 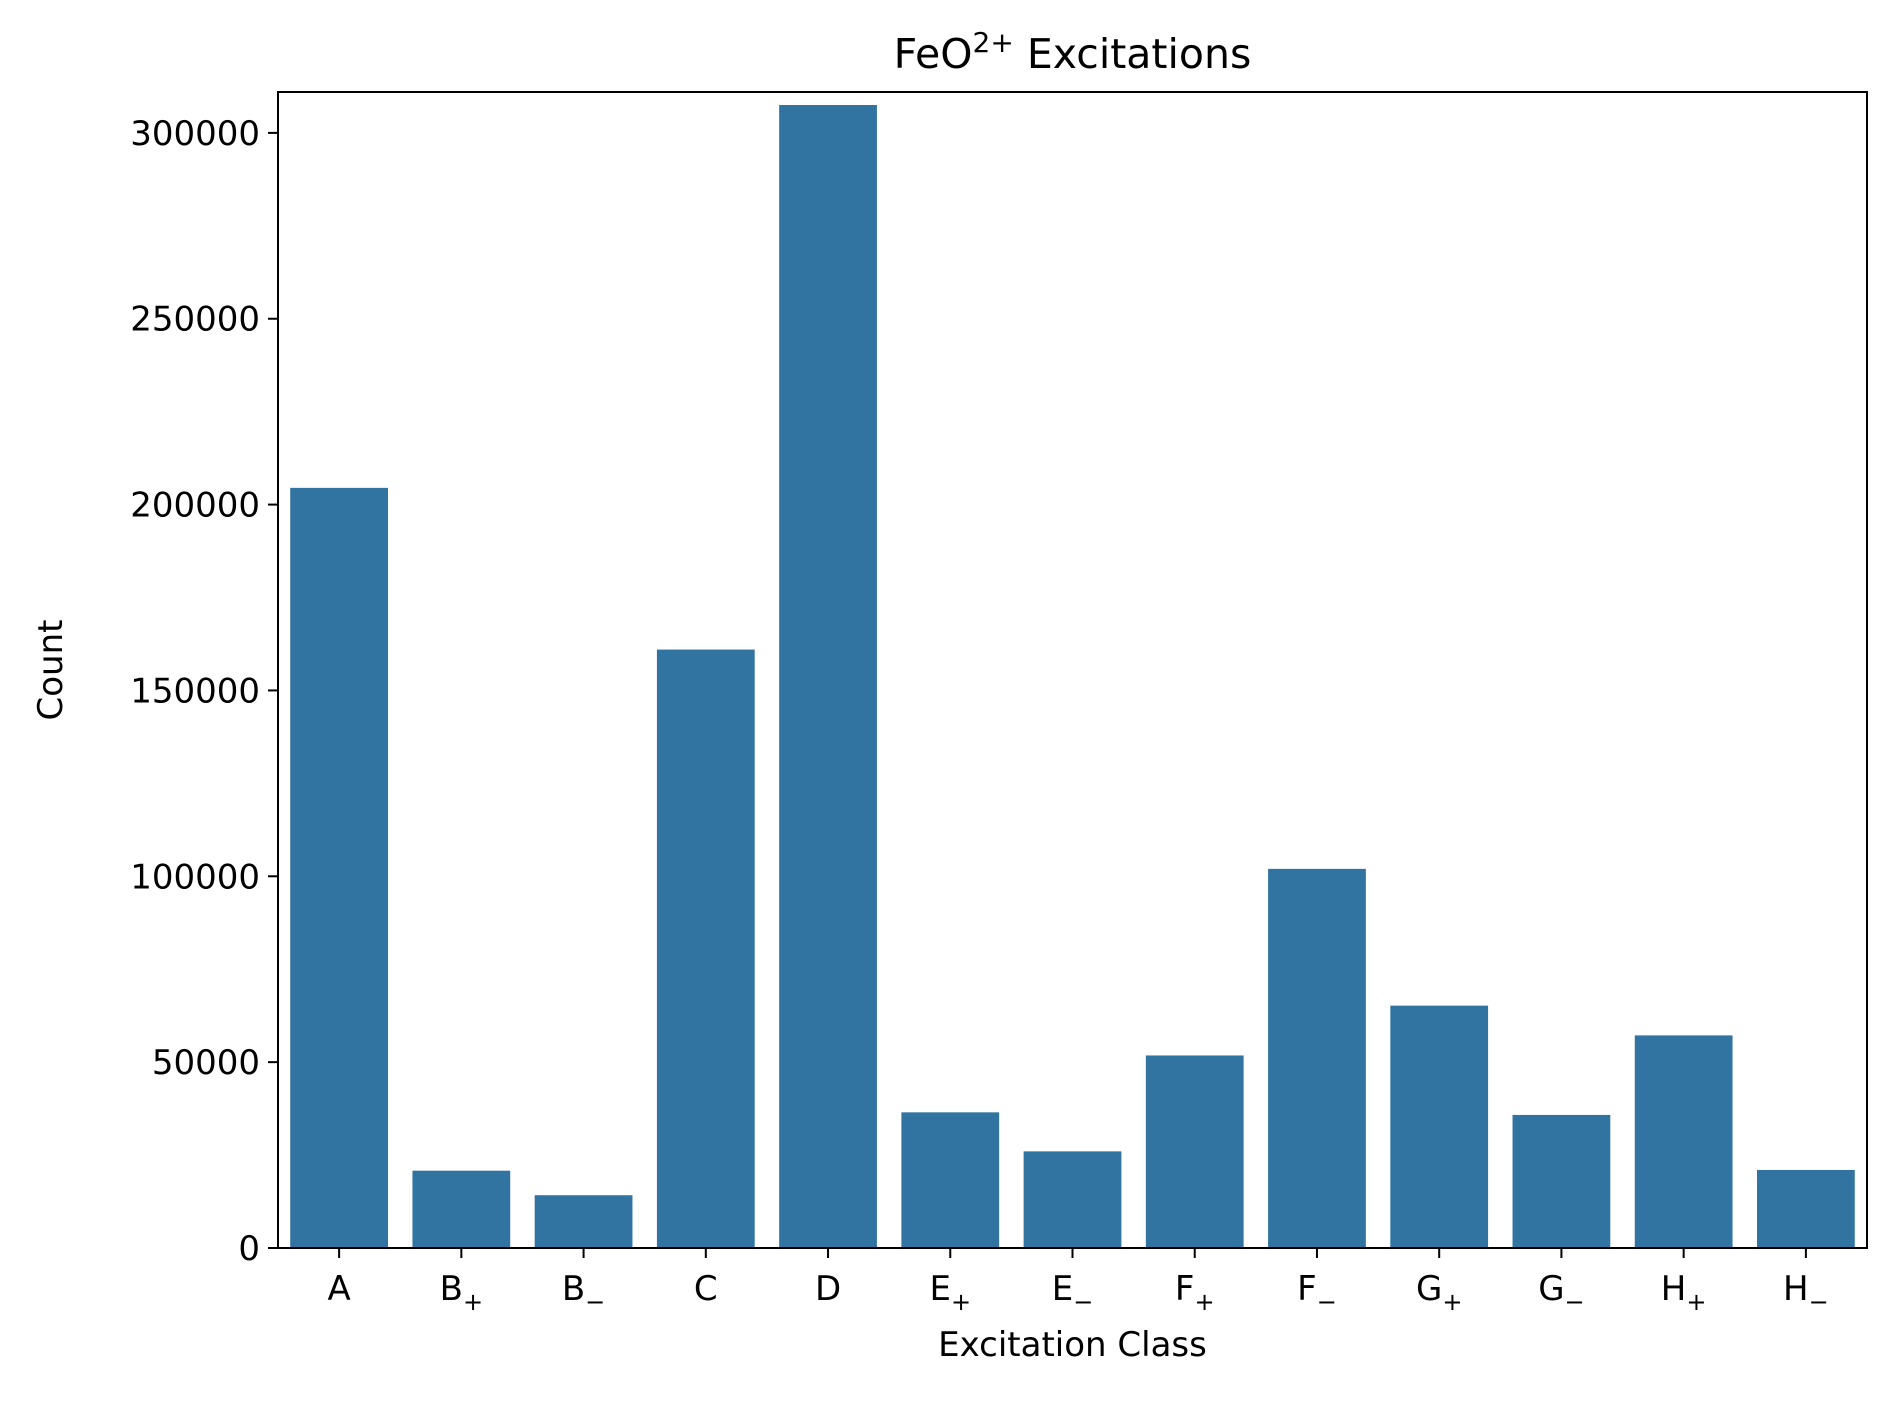 I want to click on x-tick-label-base: A, so click(x=338, y=1289).